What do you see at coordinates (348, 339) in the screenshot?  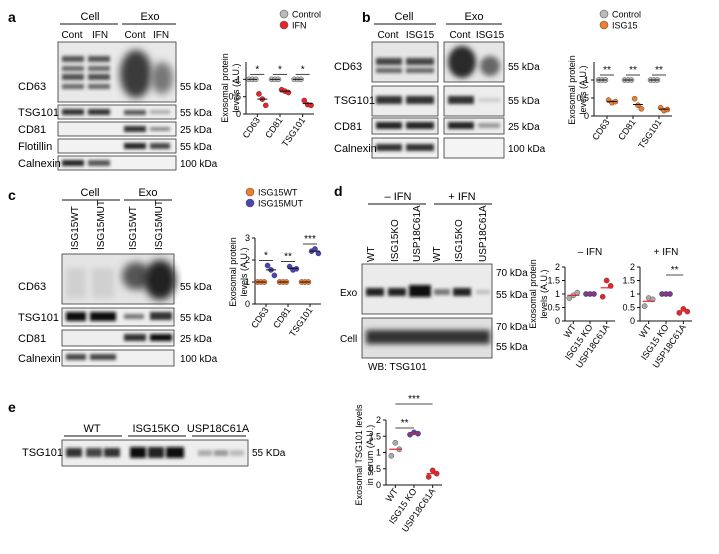 I see `panel-d-row-cell: Cell` at bounding box center [348, 339].